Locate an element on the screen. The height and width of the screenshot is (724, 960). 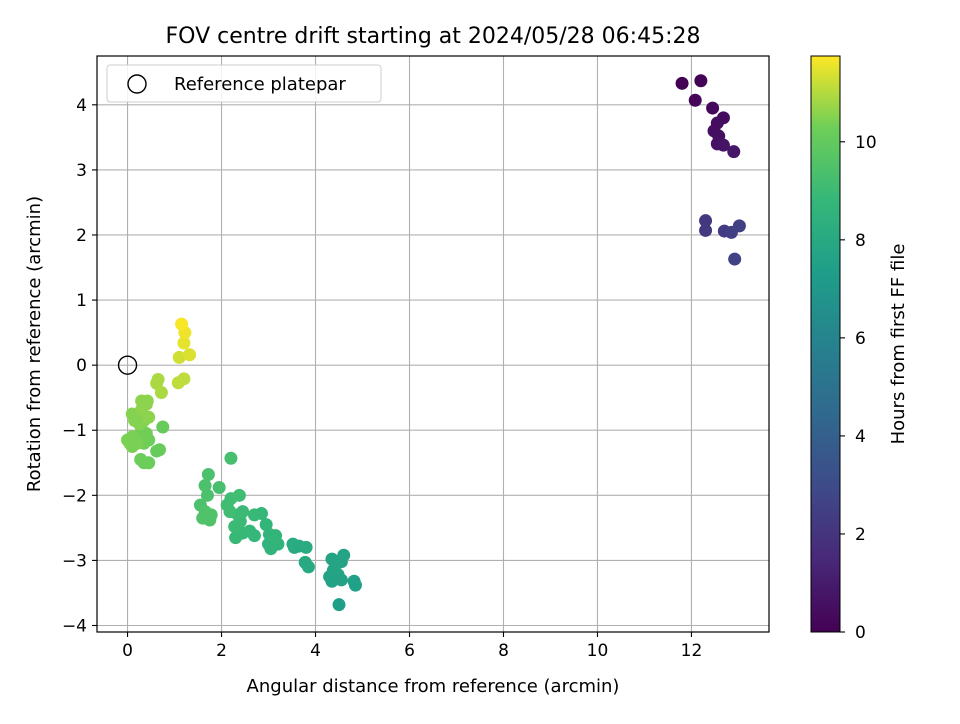
x-tick-label: 4 is located at coordinates (315, 651).